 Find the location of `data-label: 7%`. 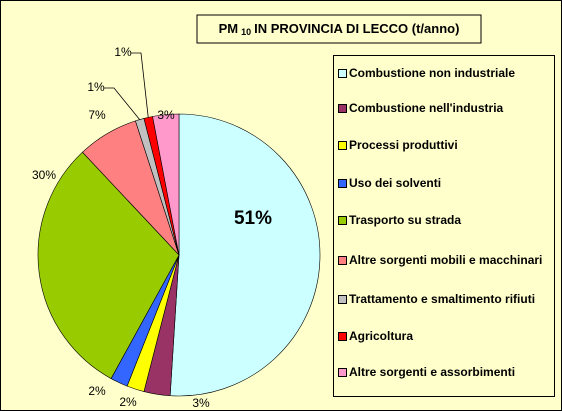

data-label: 7% is located at coordinates (97, 115).